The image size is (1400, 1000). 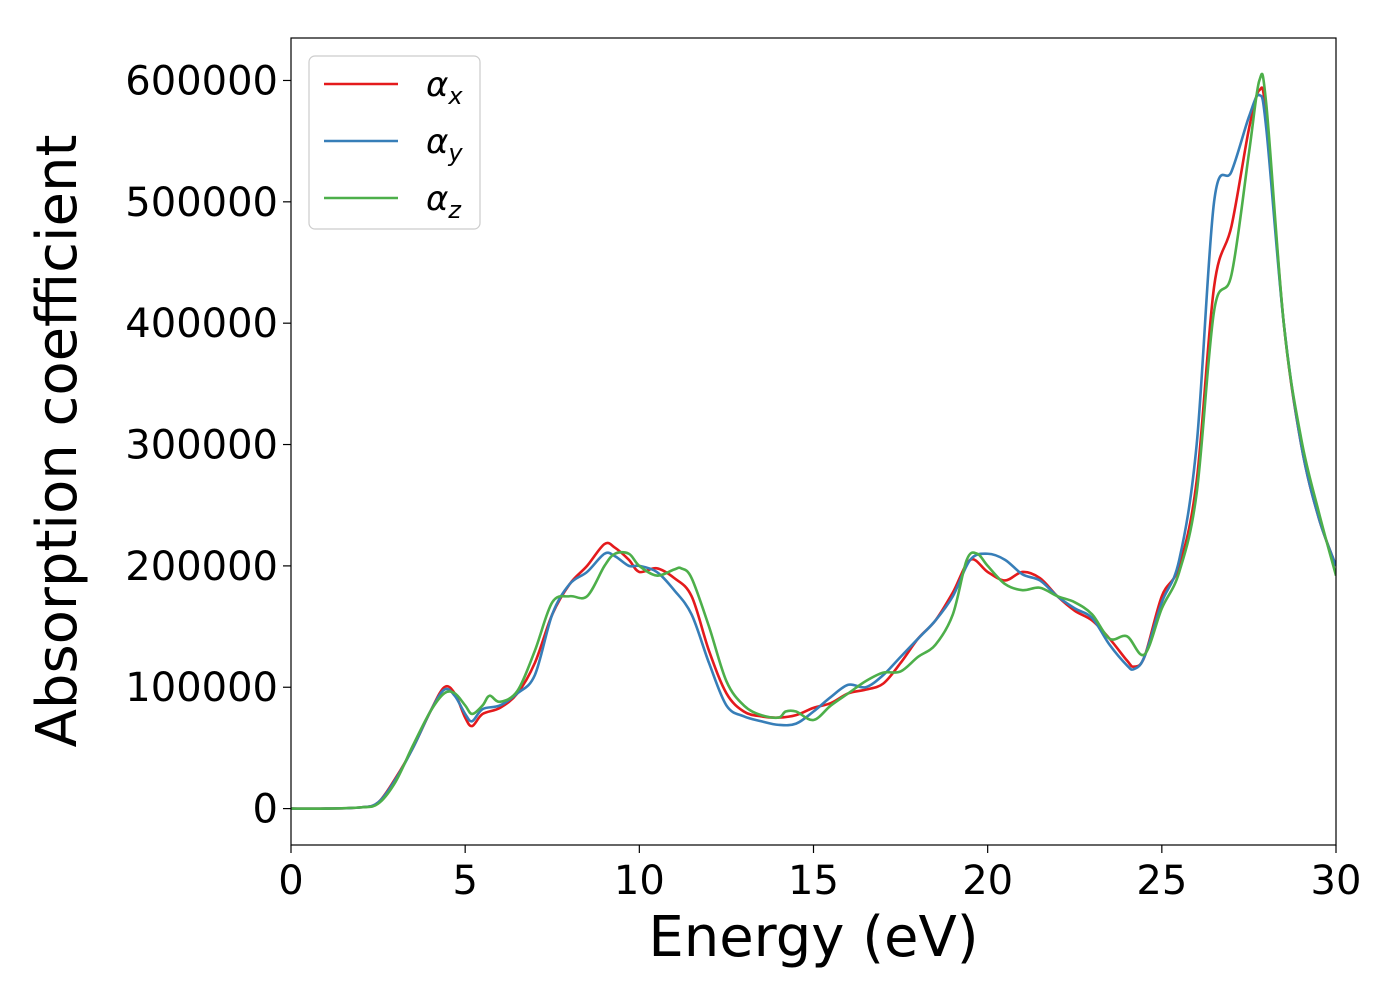 What do you see at coordinates (813, 937) in the screenshot?
I see `x-axis-title: Energy (eV)` at bounding box center [813, 937].